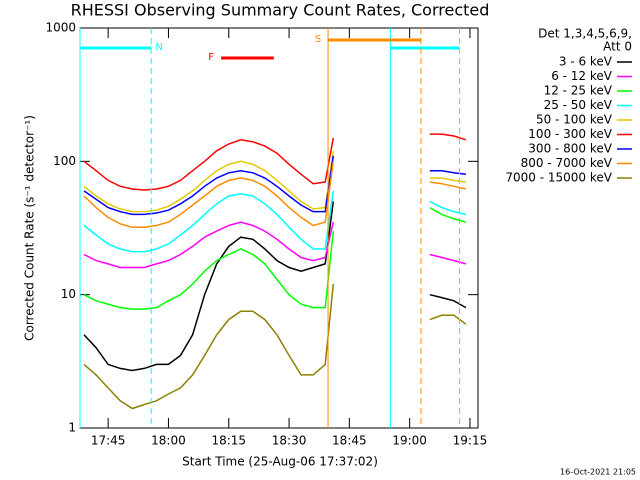 The height and width of the screenshot is (480, 640). What do you see at coordinates (318, 39) in the screenshot?
I see `interval-label: S` at bounding box center [318, 39].